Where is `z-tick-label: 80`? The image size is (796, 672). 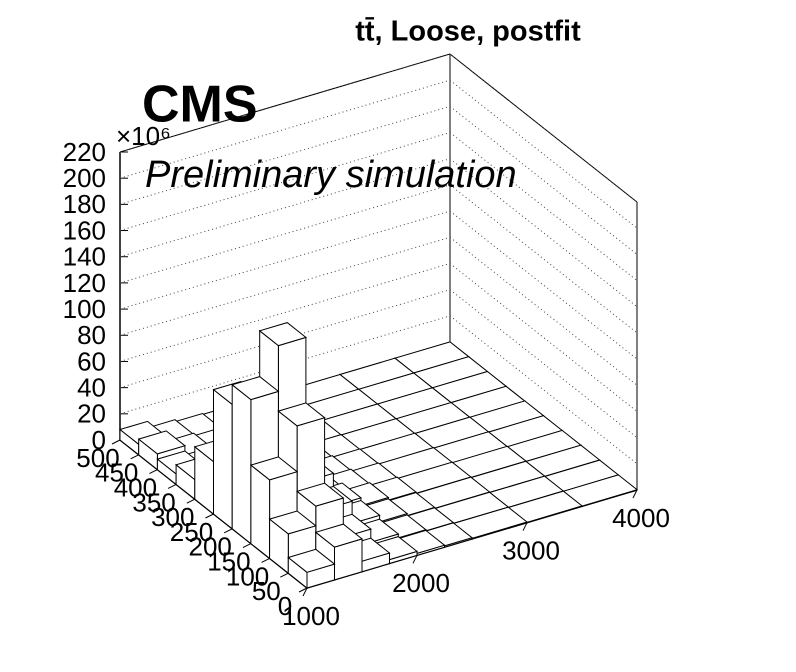
z-tick-label: 80 is located at coordinates (91, 335).